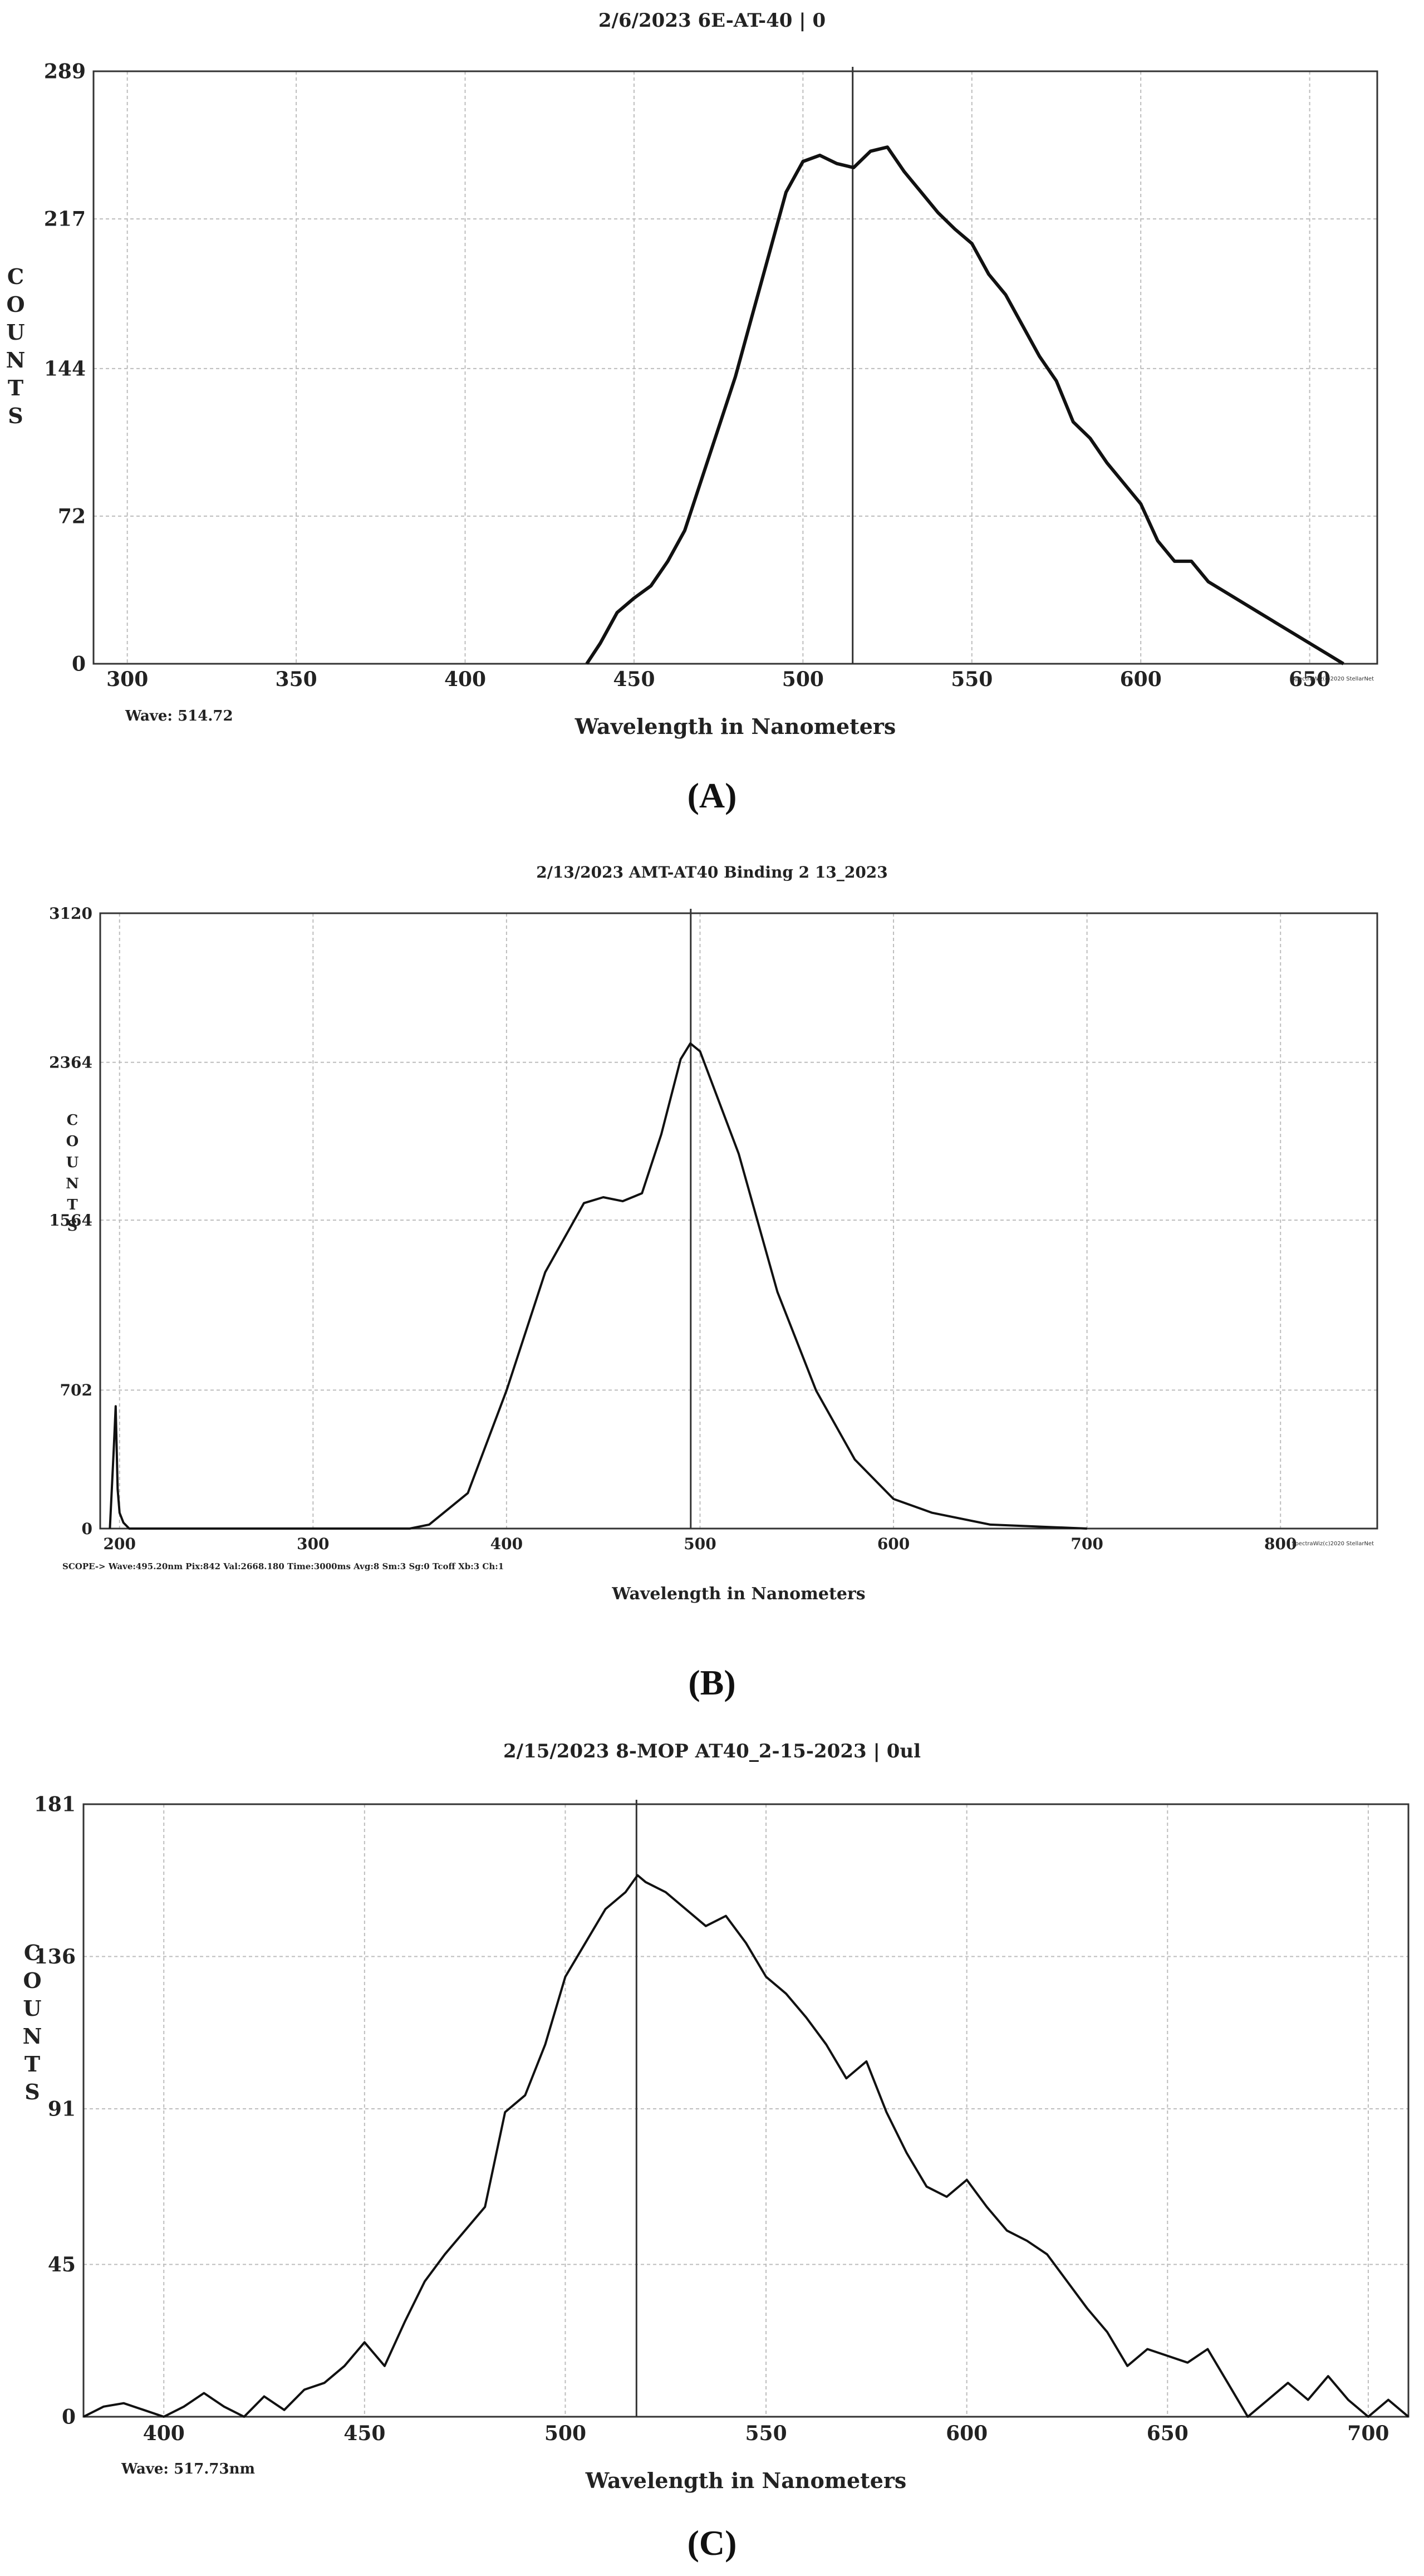 This screenshot has width=1424, height=2576. What do you see at coordinates (65, 368) in the screenshot?
I see `y-tick-label: 144` at bounding box center [65, 368].